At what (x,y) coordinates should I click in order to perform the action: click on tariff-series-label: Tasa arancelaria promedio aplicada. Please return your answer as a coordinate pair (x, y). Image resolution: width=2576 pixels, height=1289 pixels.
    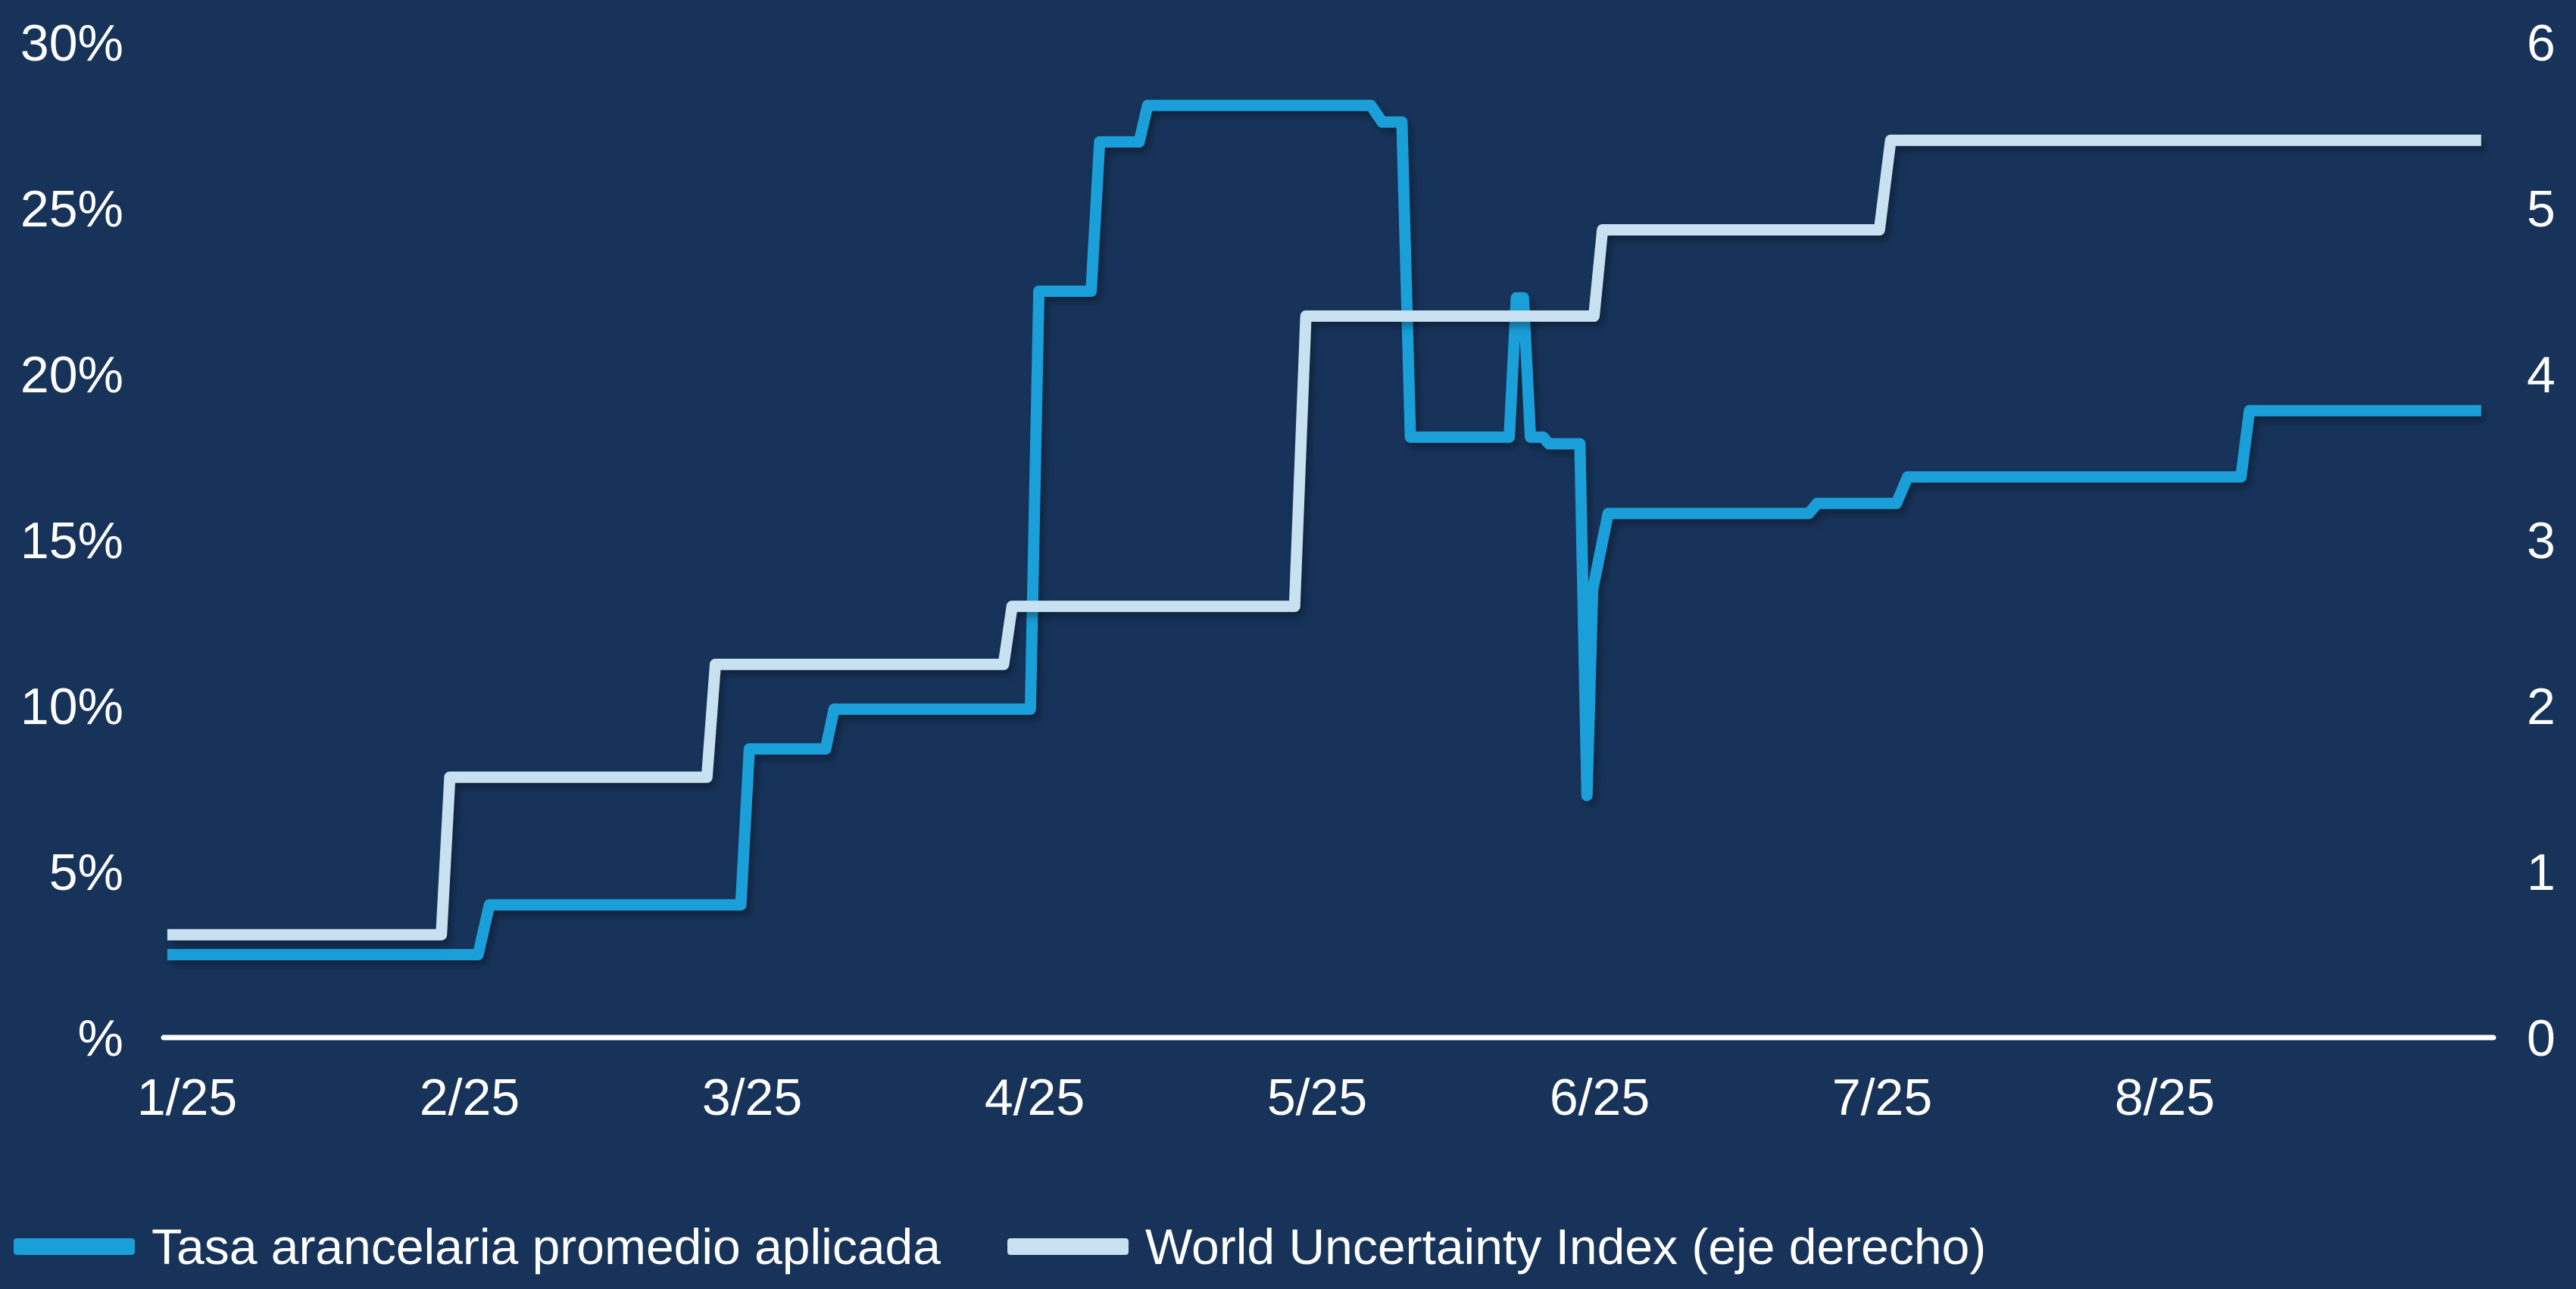
    Looking at the image, I should click on (546, 1247).